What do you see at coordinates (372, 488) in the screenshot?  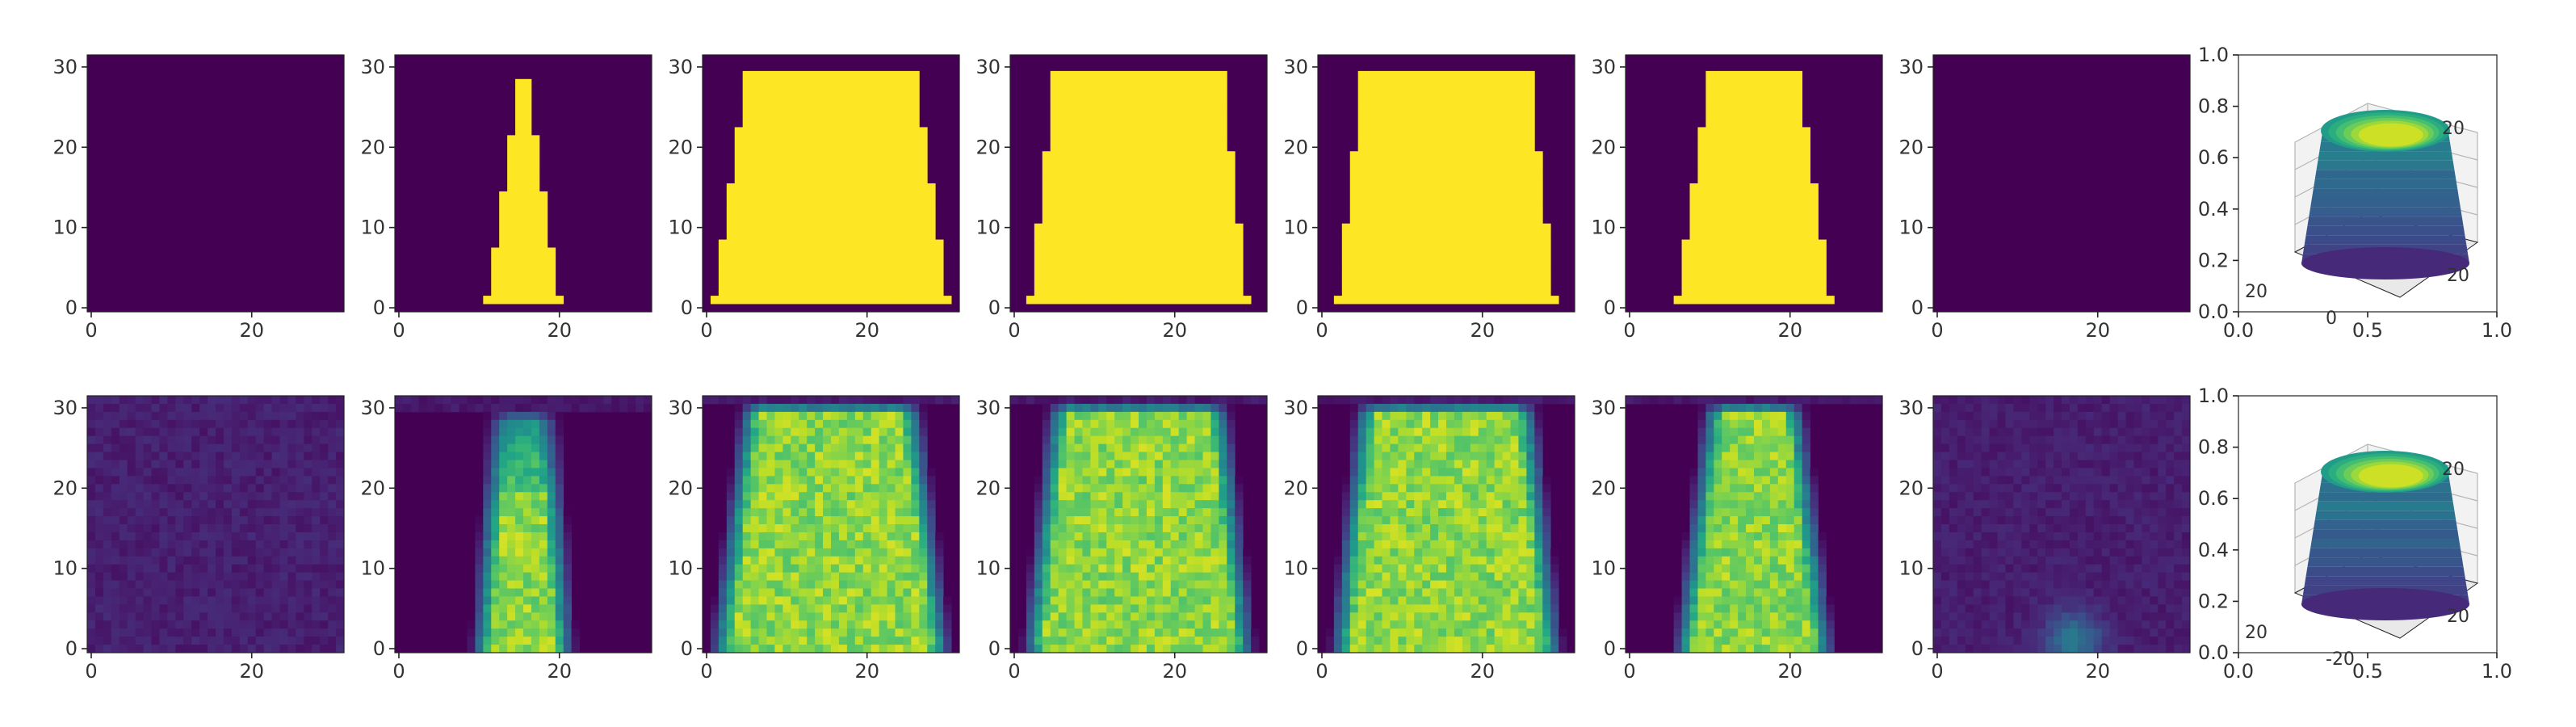 I see `y-tick-label: 20` at bounding box center [372, 488].